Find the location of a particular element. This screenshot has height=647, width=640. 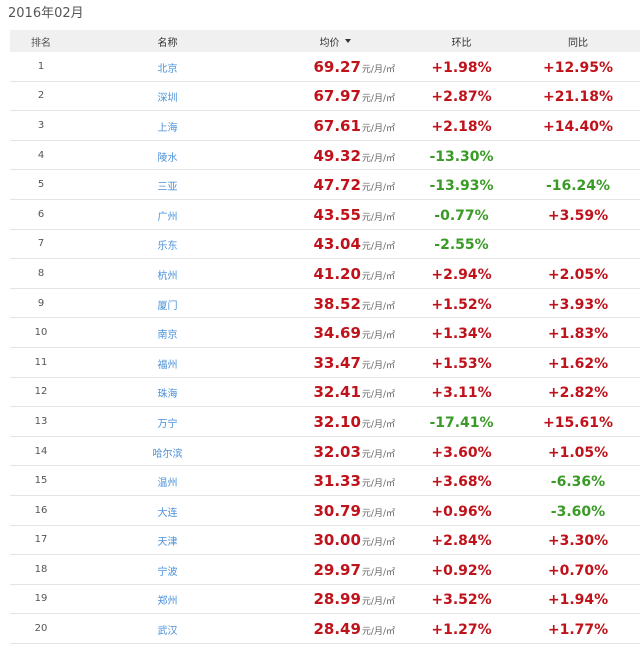

mom-value: +2.18% is located at coordinates (461, 126).